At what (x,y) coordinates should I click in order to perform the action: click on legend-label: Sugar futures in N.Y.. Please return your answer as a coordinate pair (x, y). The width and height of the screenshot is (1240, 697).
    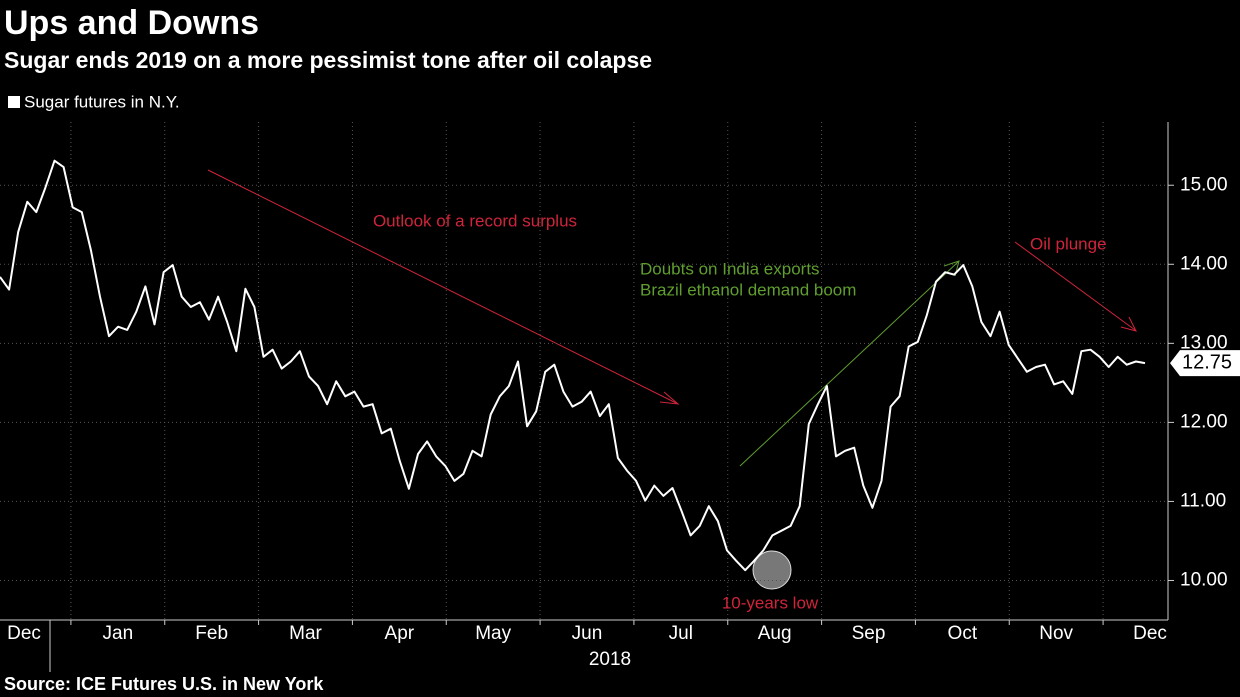
    Looking at the image, I should click on (102, 101).